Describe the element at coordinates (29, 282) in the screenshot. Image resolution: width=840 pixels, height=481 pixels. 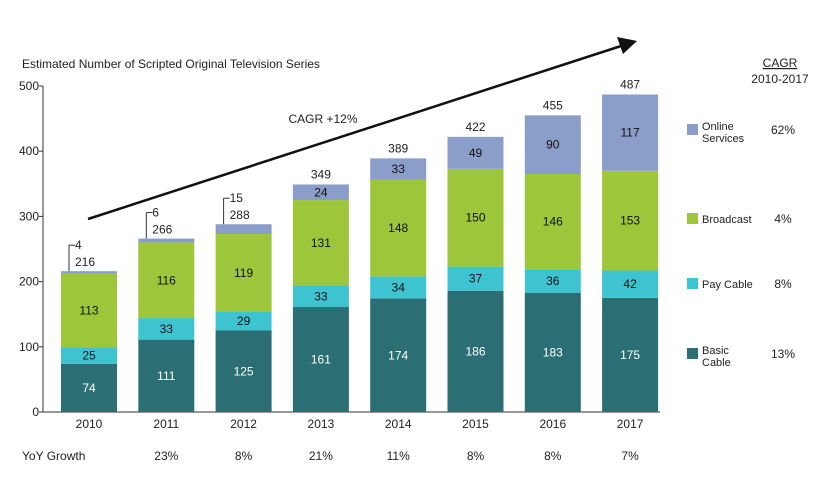
I see `y-tick-label: 200` at that location.